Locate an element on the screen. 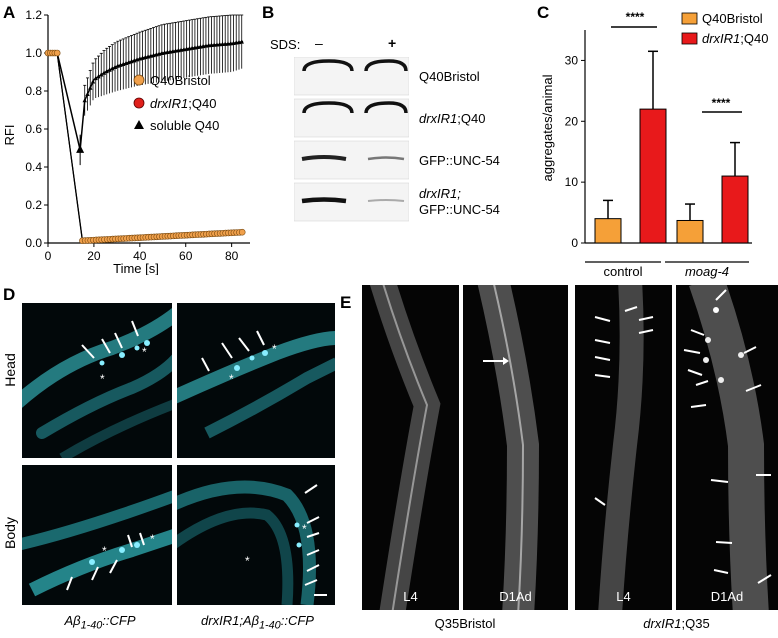 The image size is (778, 638). legend-swatch-q40bristol is located at coordinates (689, 18).